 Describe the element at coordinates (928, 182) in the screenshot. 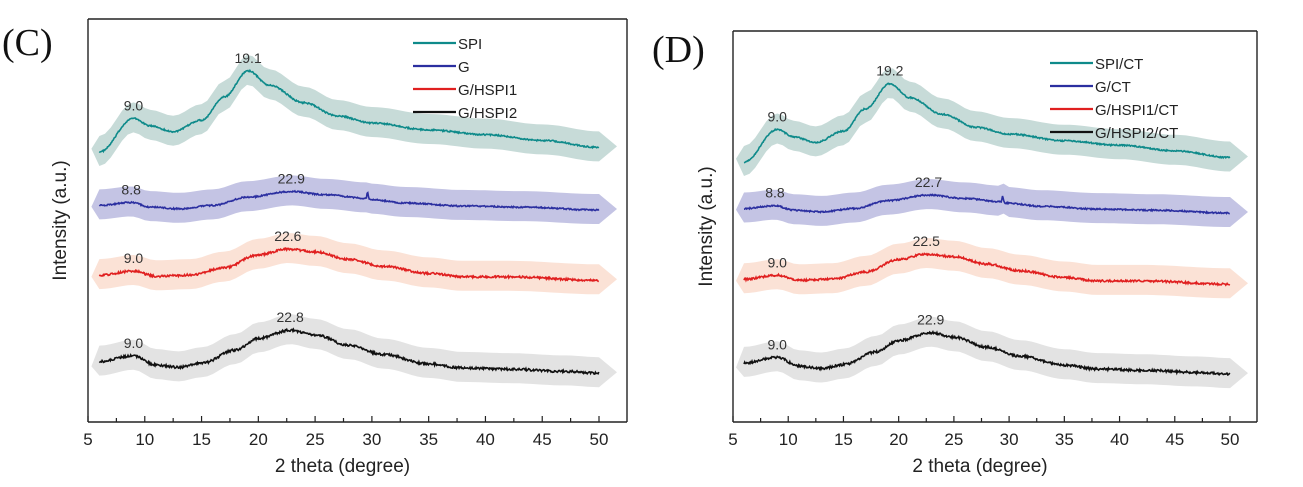

I see `peak-label: 22.7` at that location.